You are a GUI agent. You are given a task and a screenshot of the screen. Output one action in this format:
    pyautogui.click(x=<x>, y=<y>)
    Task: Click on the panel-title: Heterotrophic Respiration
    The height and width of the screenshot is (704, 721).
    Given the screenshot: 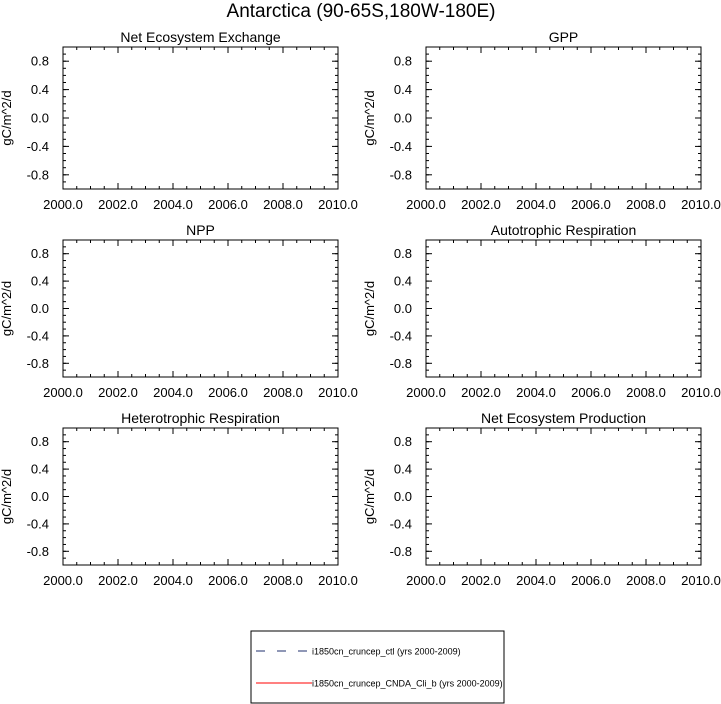 What is the action you would take?
    pyautogui.click(x=200, y=418)
    